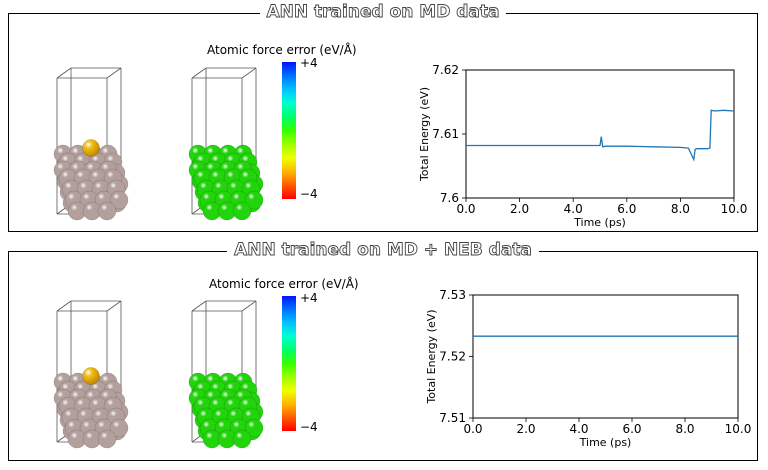 This screenshot has width=768, height=470. Describe the element at coordinates (445, 70) in the screenshot. I see `y-tick-label: 7.62` at that location.